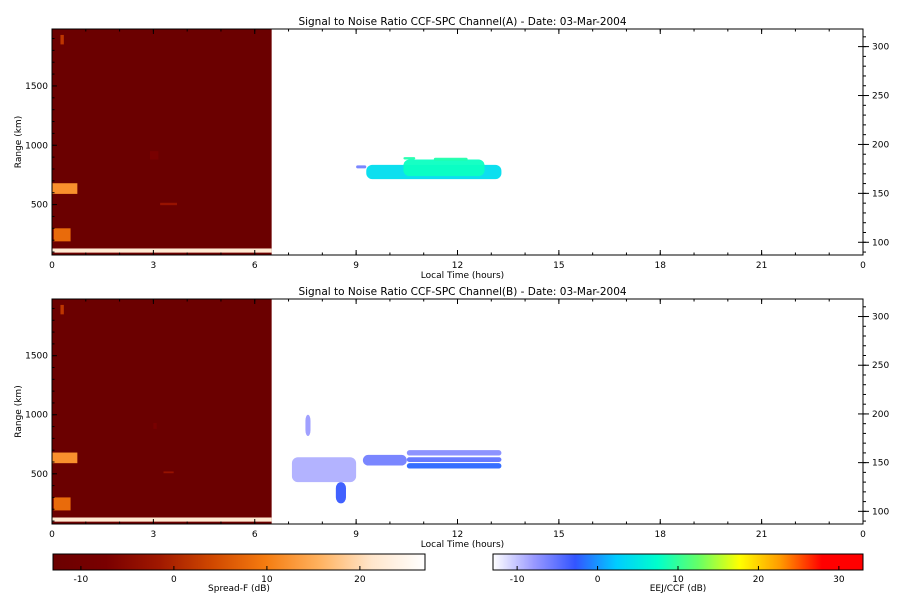  I want to click on colorbar-spread-f: -10 0 10 20 Spread-F (dB), so click(239, 573).